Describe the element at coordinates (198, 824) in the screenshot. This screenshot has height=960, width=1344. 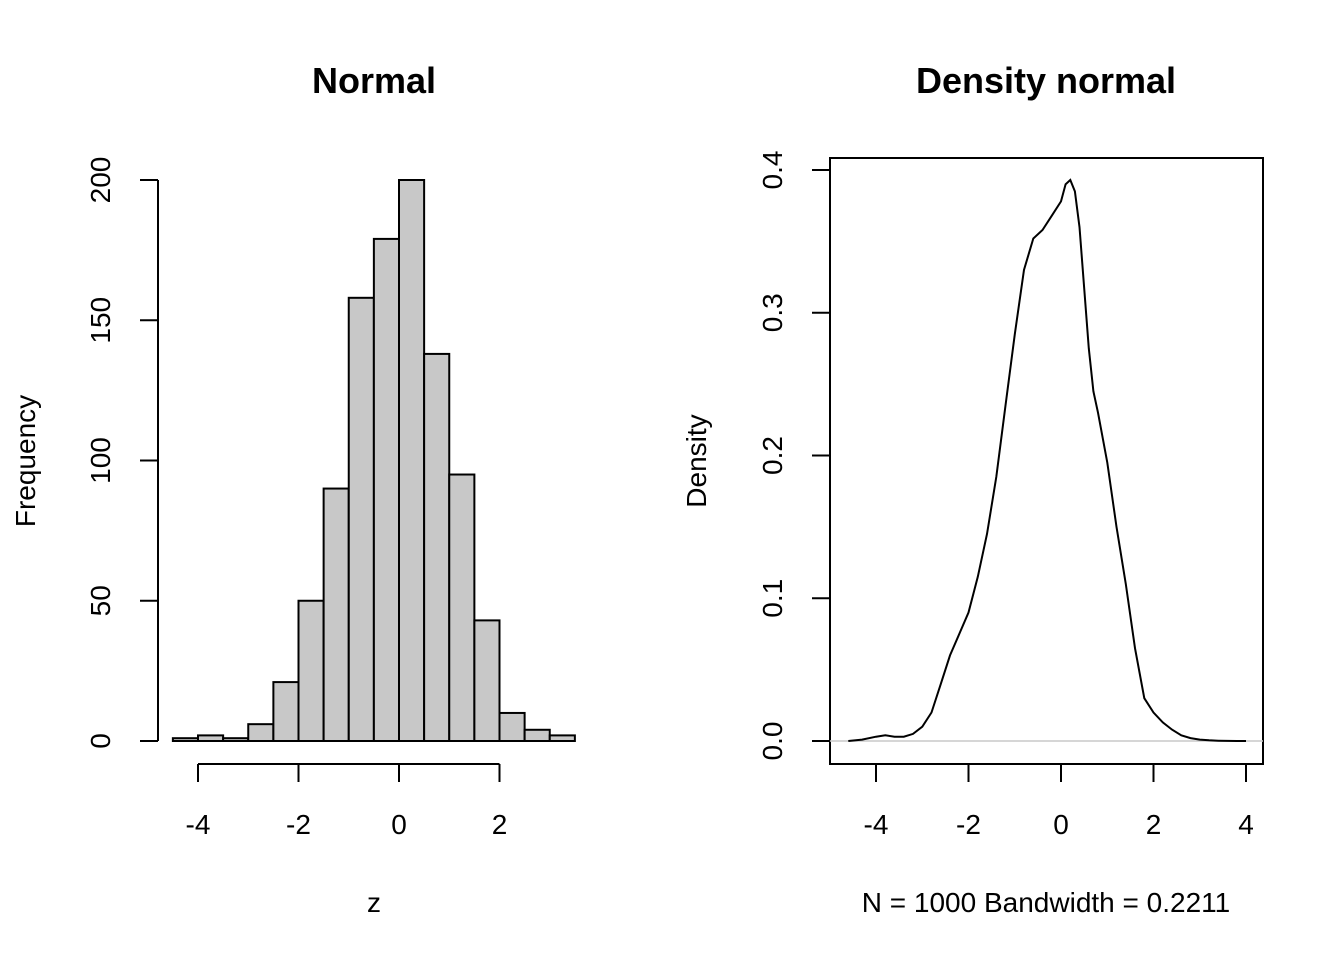
I see `histogram-x-tick-label: -4` at that location.